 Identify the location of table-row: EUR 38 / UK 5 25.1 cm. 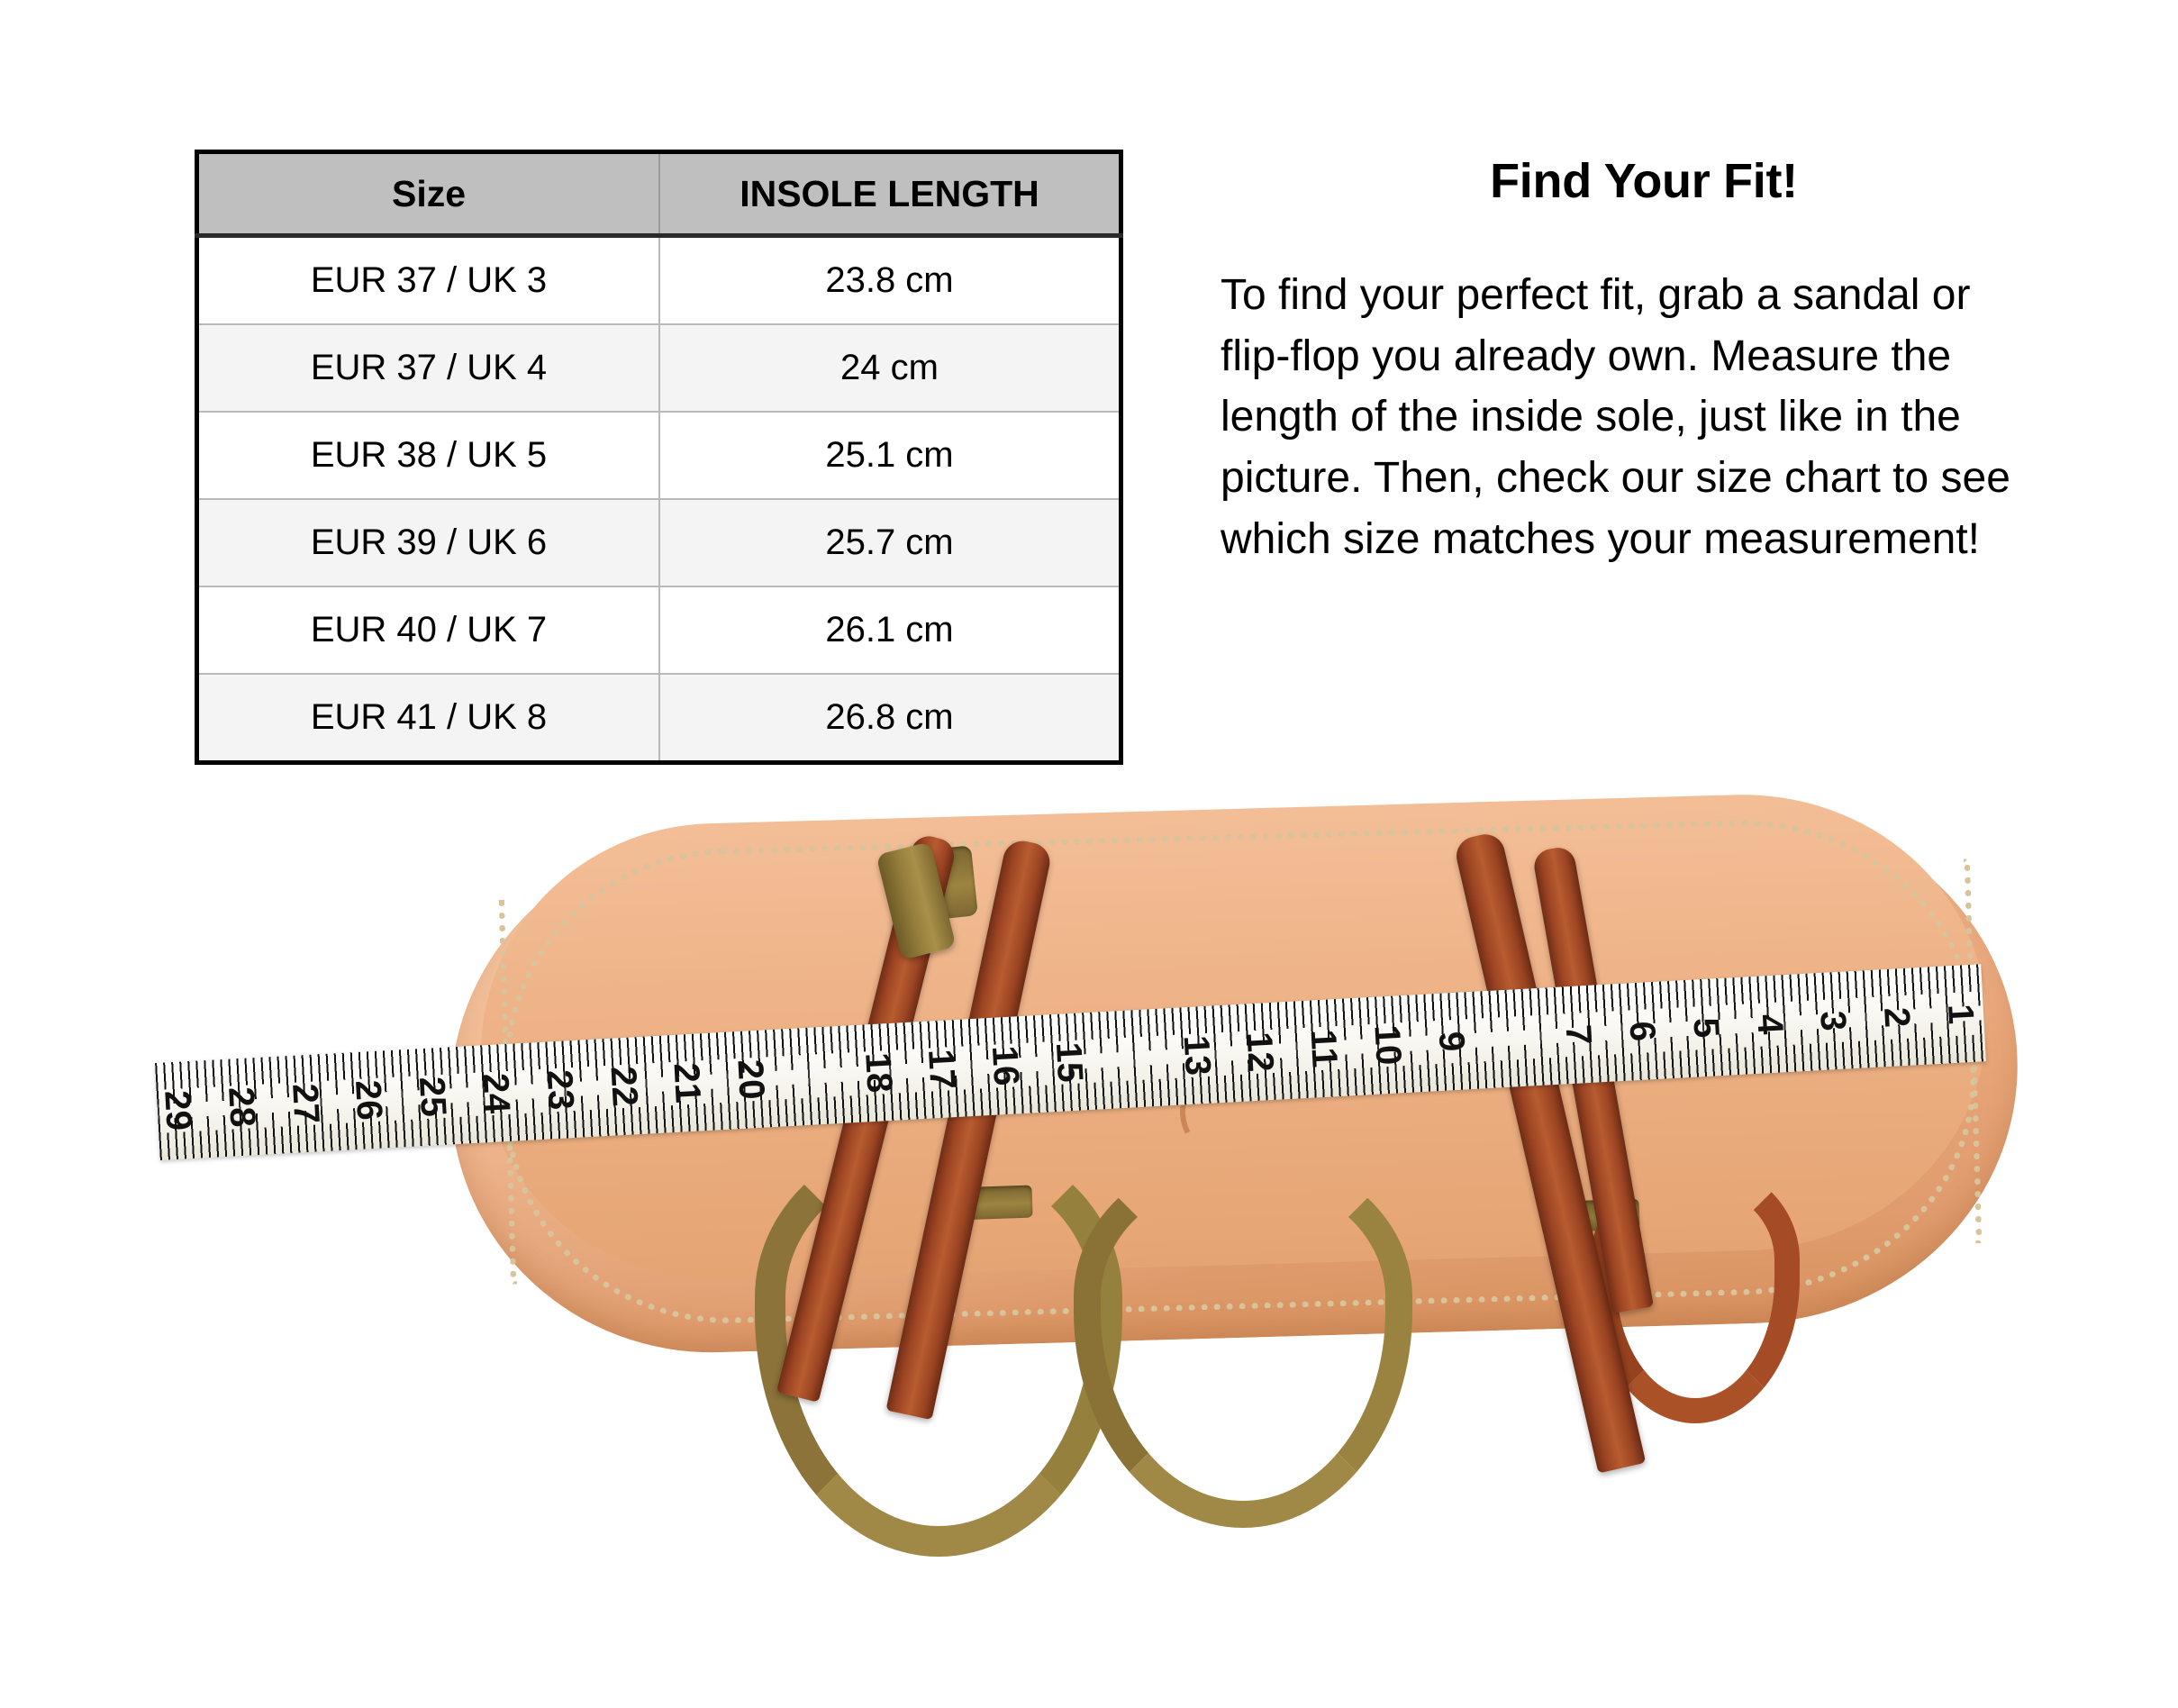
(658, 456).